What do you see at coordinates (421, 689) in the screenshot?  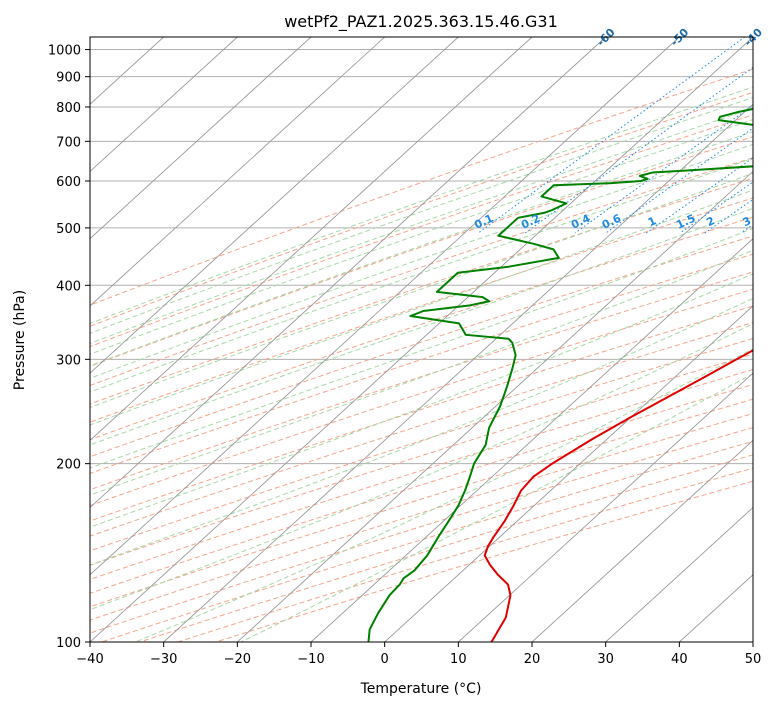 I see `x-axis-label: Temperature (°C)` at bounding box center [421, 689].